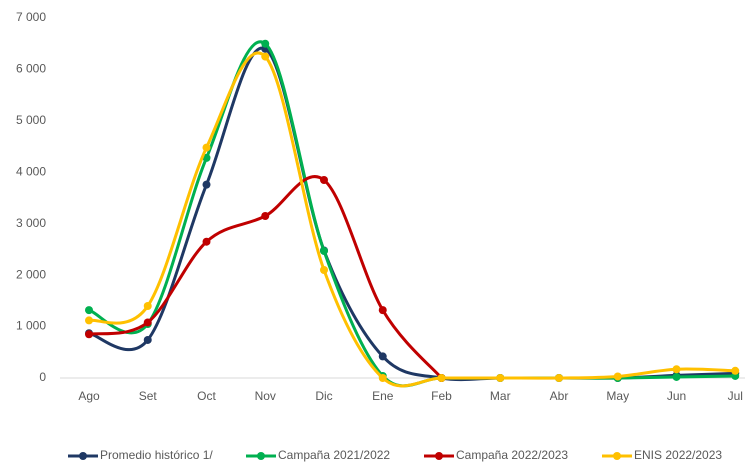  Describe the element at coordinates (89, 396) in the screenshot. I see `x-tick-label: Ago` at that location.